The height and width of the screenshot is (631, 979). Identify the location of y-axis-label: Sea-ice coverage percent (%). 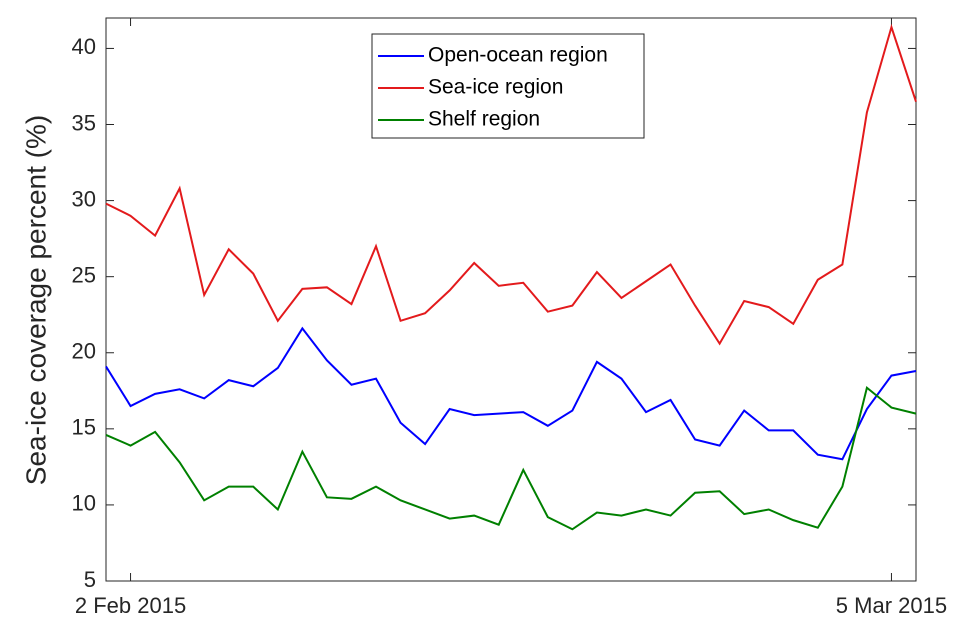
(35, 300).